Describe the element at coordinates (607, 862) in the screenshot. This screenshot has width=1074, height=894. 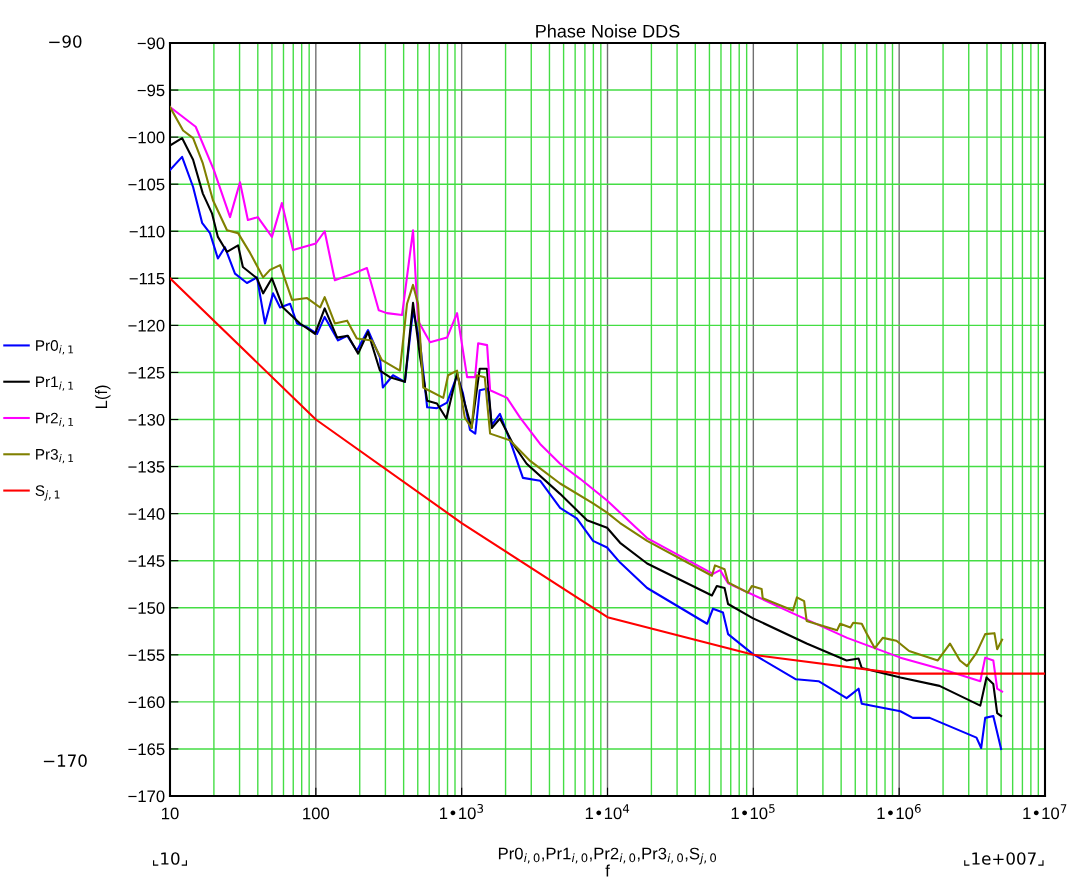
I see `text: Pr0$_{i,0}$,Pr1$_{i,0}$,Pr2$_{i,0}$,Pr3$_{i,0}$,S$_{j,0}$ f` at that location.